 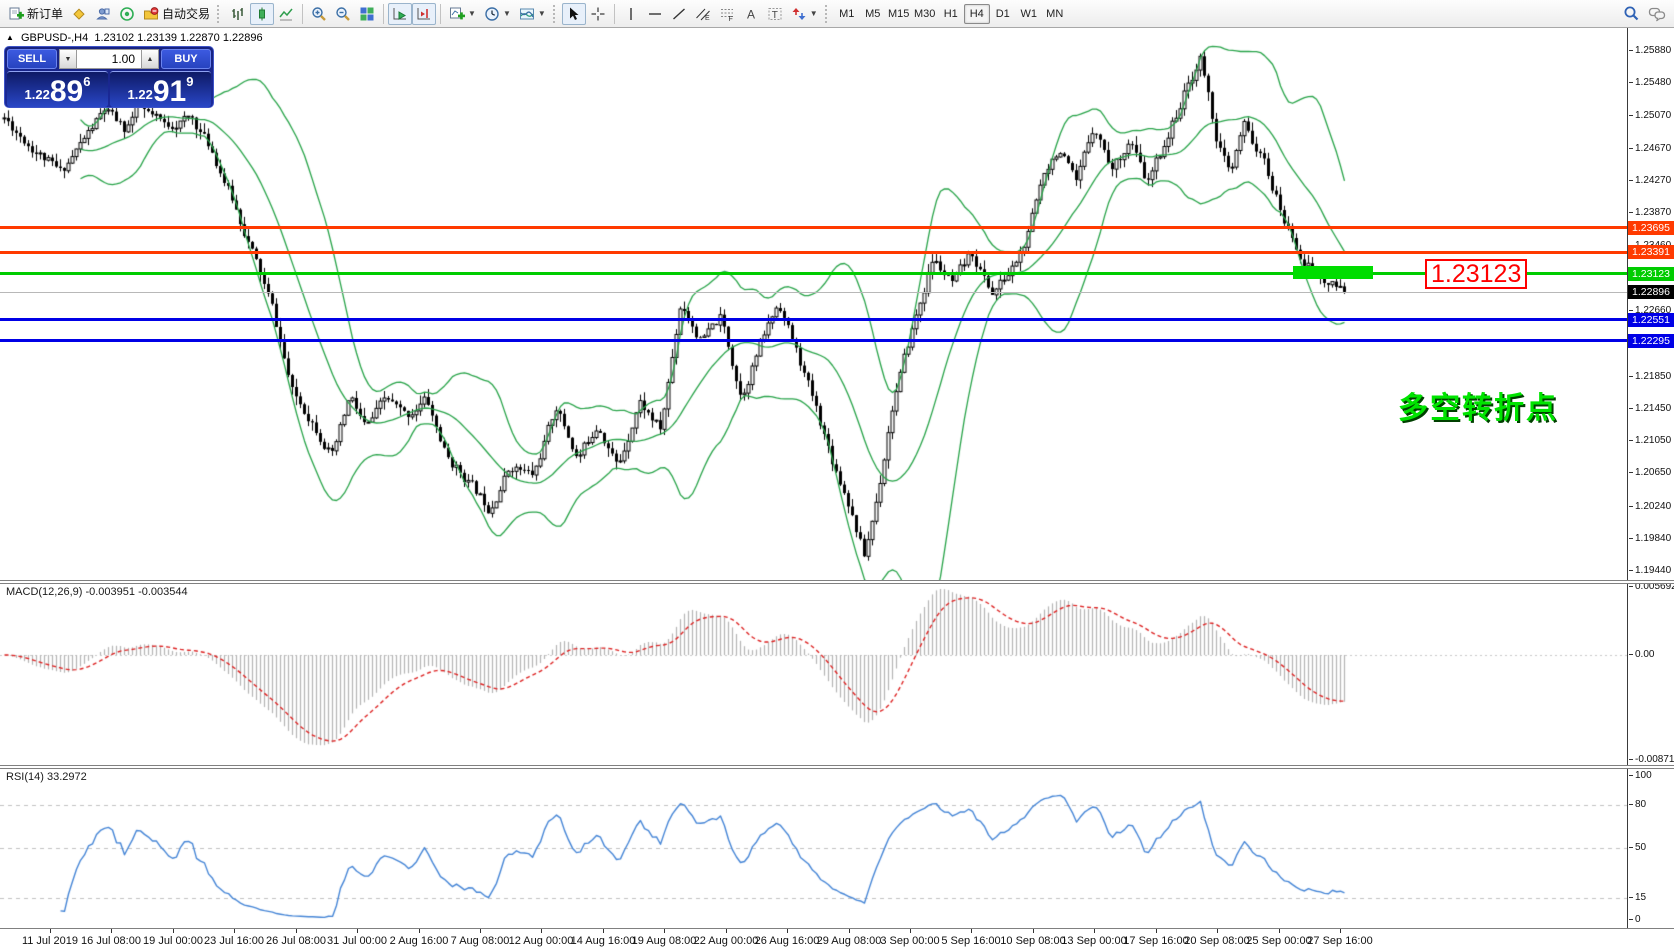 I want to click on cursor-tool-button, so click(x=573, y=13).